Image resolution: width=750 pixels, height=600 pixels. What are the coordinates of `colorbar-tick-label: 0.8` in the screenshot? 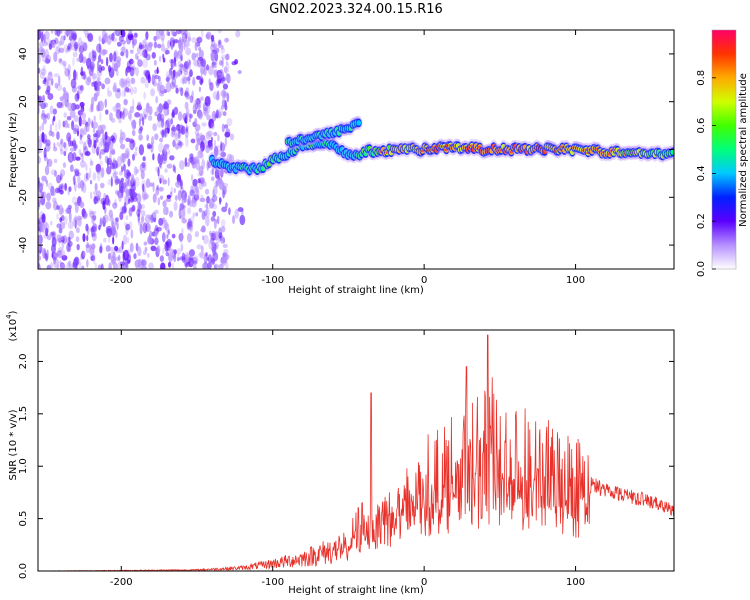 It's located at (701, 78).